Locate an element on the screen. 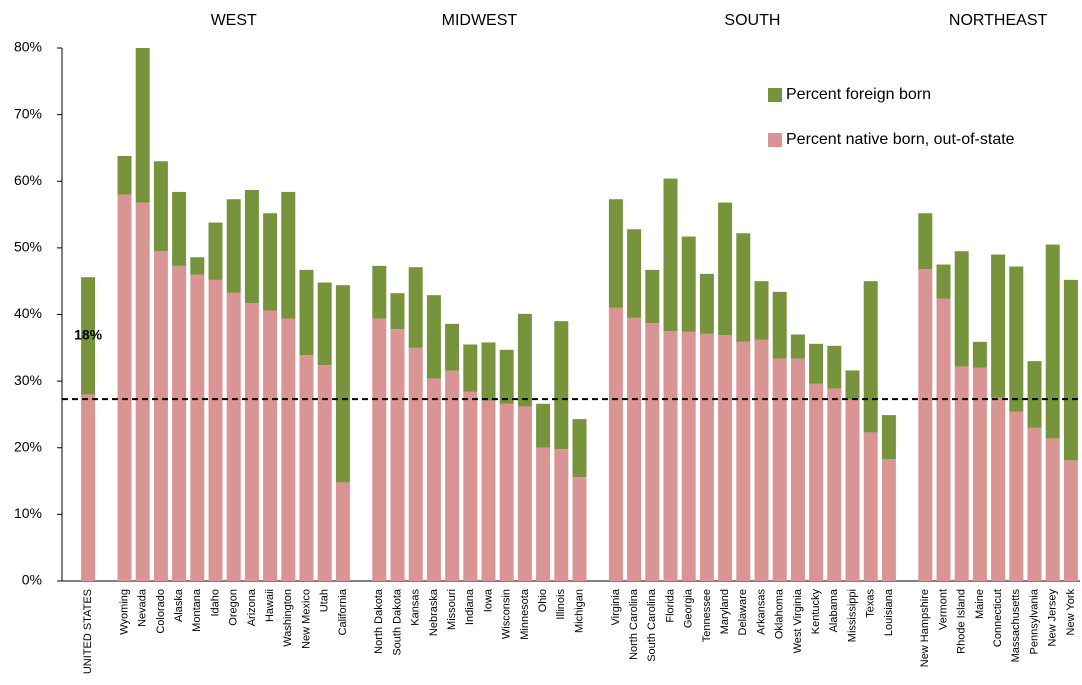 The height and width of the screenshot is (685, 1082). x-tick-label: Virginia is located at coordinates (616, 606).